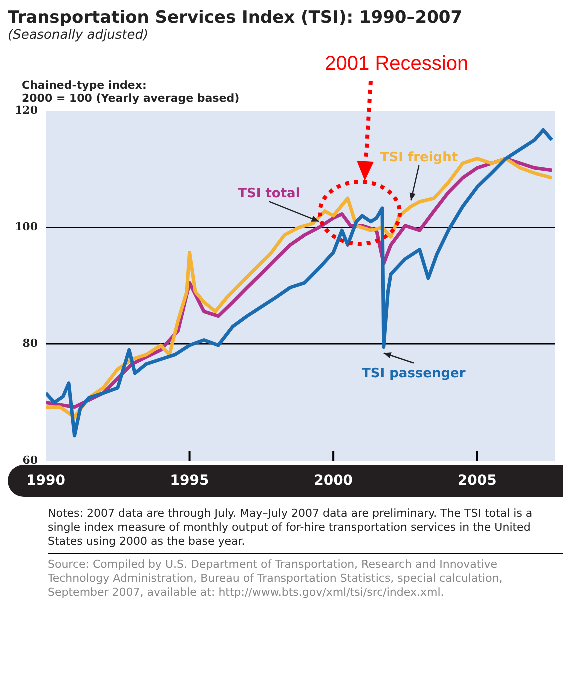  Describe the element at coordinates (291, 528) in the screenshot. I see `text: Notes: 2007 data are through July. May–July 2007 data are preliminary. The TSI total is a single index measure of monthly output of for-hire transportation services in the United States using 2000 as the base year.` at that location.